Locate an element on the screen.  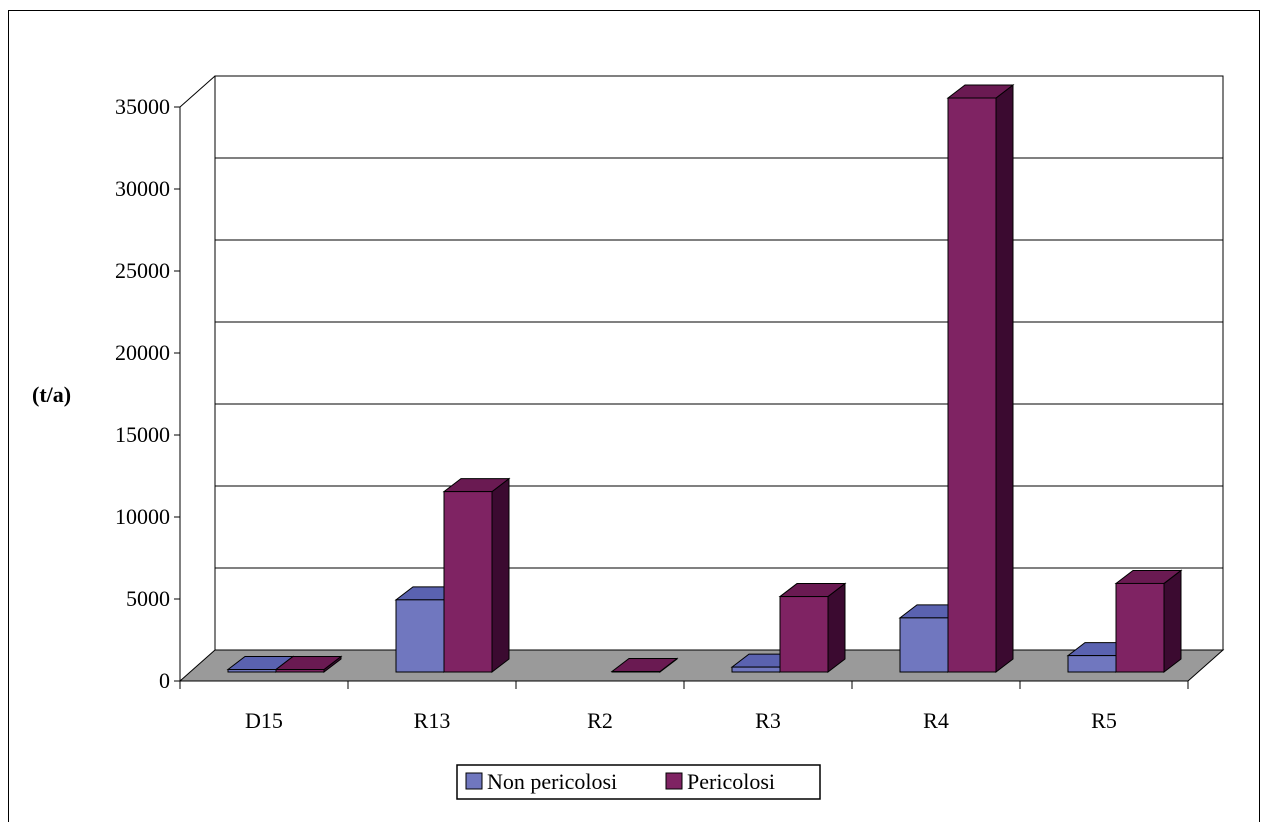
y-tick-label: 10000 is located at coordinates (142, 516).